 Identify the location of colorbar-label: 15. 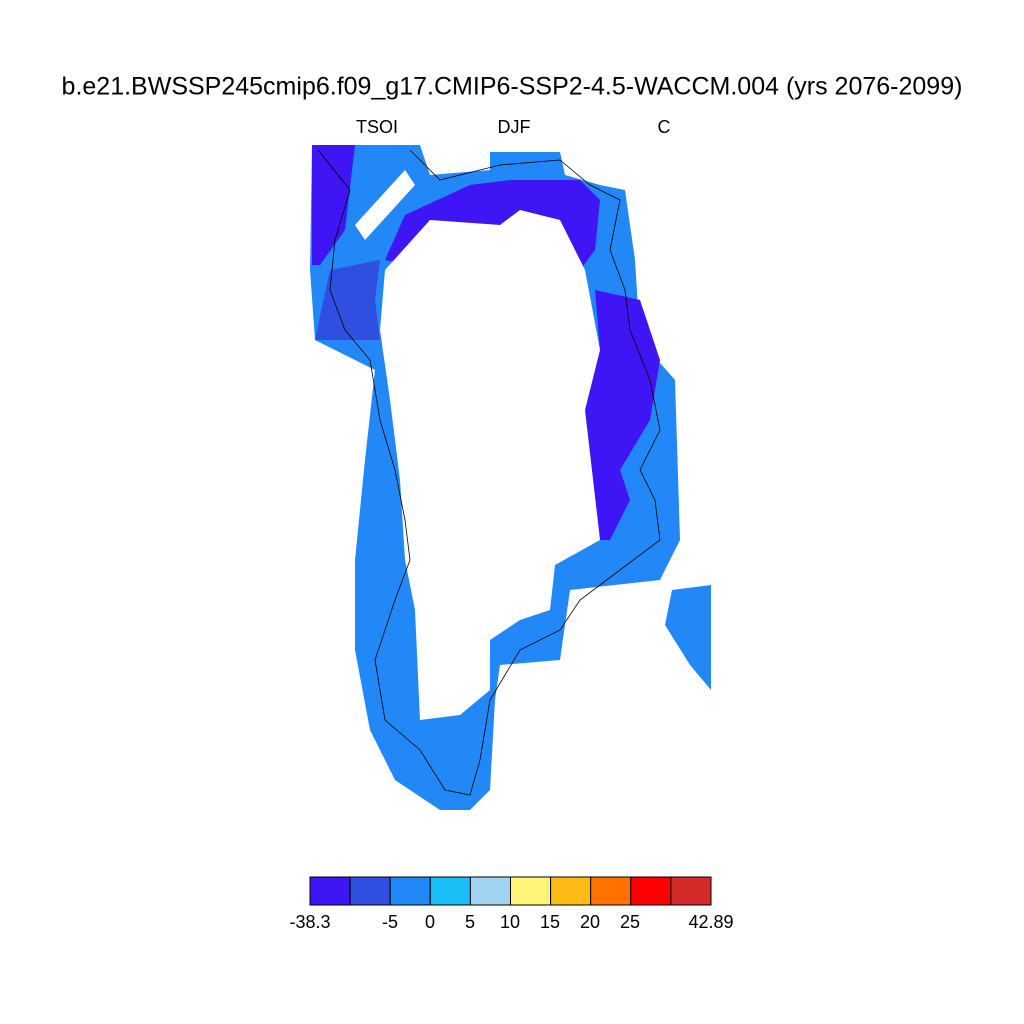
(550, 922).